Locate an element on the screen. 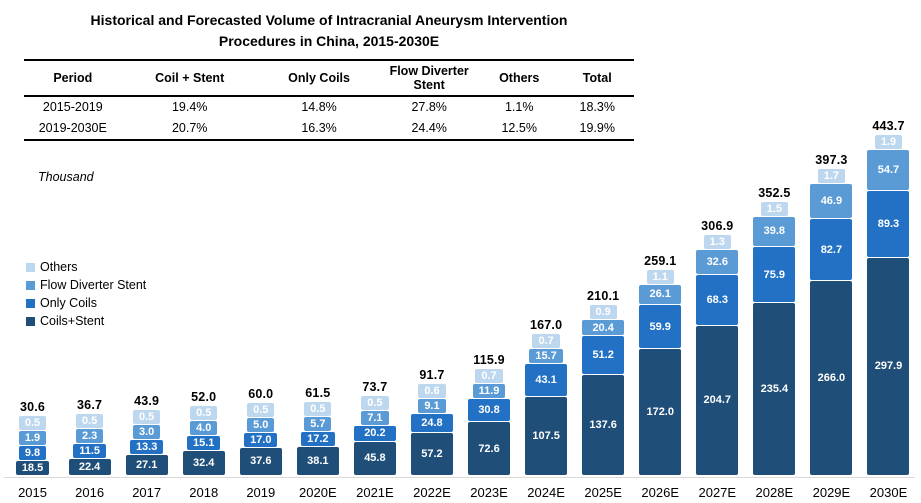 This screenshot has width=921, height=503. table-cell: 2015-2019 is located at coordinates (72, 107).